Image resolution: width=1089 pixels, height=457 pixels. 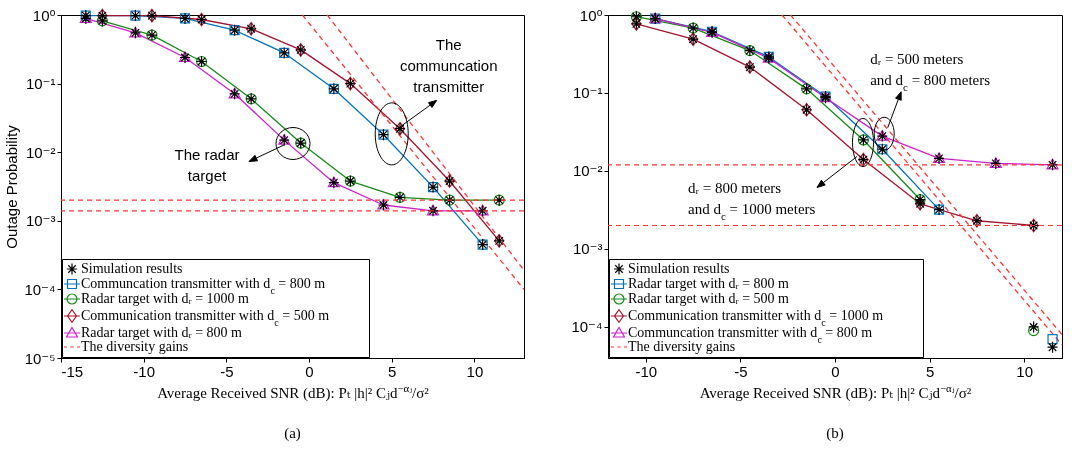 What do you see at coordinates (752, 200) in the screenshot?
I see `annotation: dᵣ = 800 meters and d$_{c}$ = 1000 meters` at bounding box center [752, 200].